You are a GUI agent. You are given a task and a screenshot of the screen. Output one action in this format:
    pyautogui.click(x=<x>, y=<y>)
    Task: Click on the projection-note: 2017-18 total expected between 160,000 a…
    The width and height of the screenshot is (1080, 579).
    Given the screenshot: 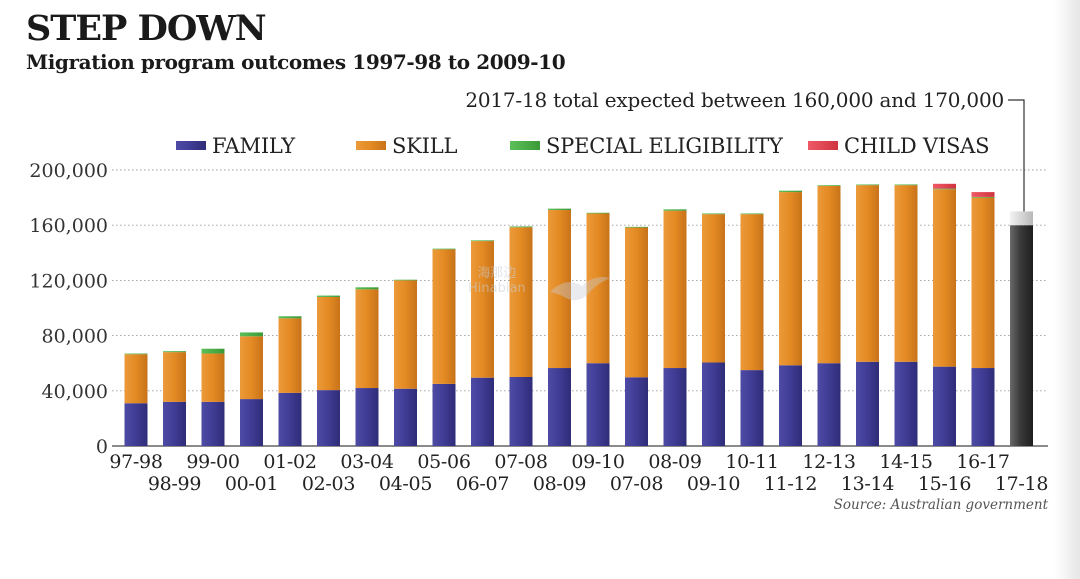 What is the action you would take?
    pyautogui.click(x=734, y=100)
    